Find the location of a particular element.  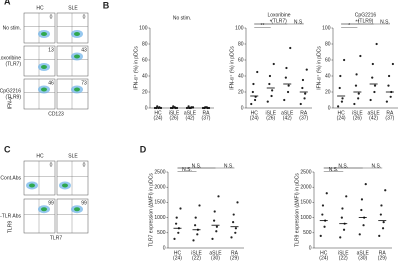

quadrant-percent: 43 is located at coordinates (84, 50).